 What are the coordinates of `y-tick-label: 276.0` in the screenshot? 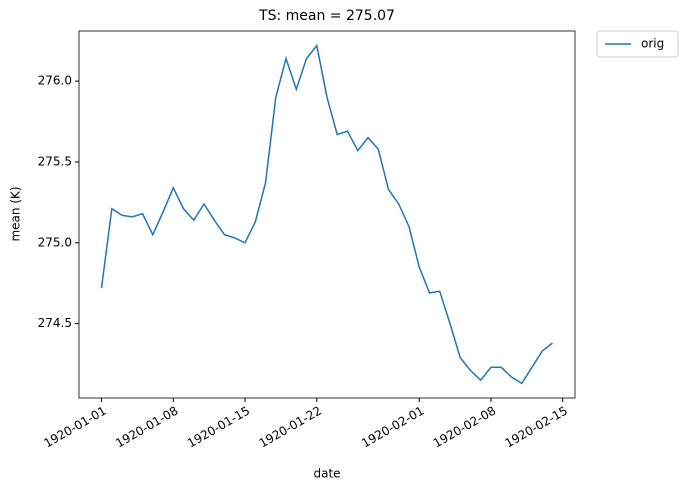 It's located at (55, 81).